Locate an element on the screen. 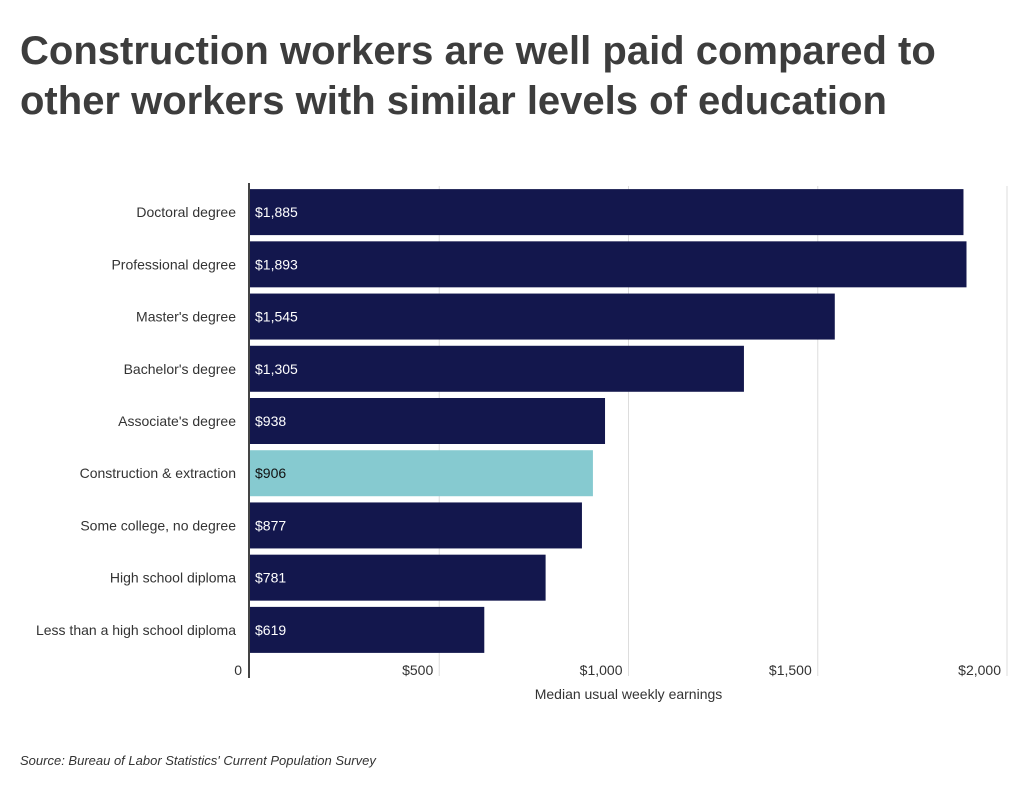 The width and height of the screenshot is (1024, 786). category-label: High school diploma is located at coordinates (173, 578).